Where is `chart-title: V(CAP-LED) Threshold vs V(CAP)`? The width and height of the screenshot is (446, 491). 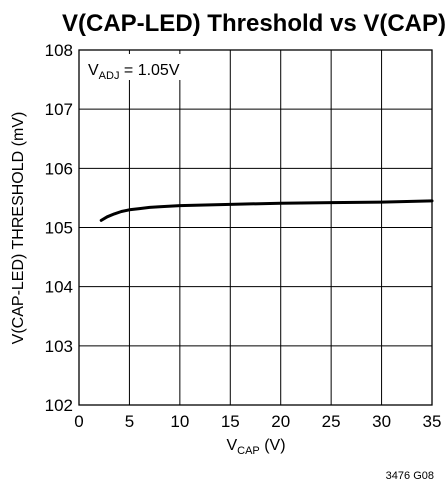 chart-title: V(CAP-LED) Threshold vs V(CAP) is located at coordinates (254, 23).